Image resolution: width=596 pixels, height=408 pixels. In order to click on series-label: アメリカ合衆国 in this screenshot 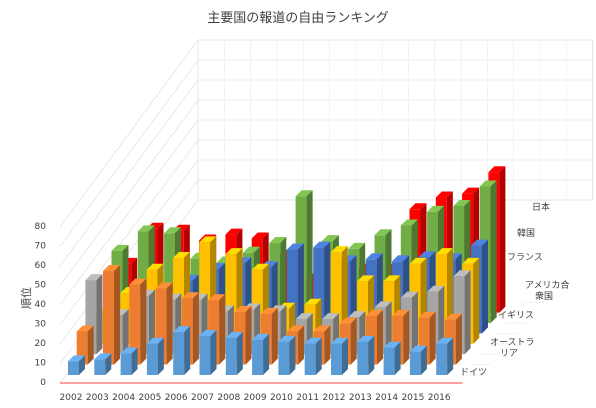, I will do `click(547, 290)`.